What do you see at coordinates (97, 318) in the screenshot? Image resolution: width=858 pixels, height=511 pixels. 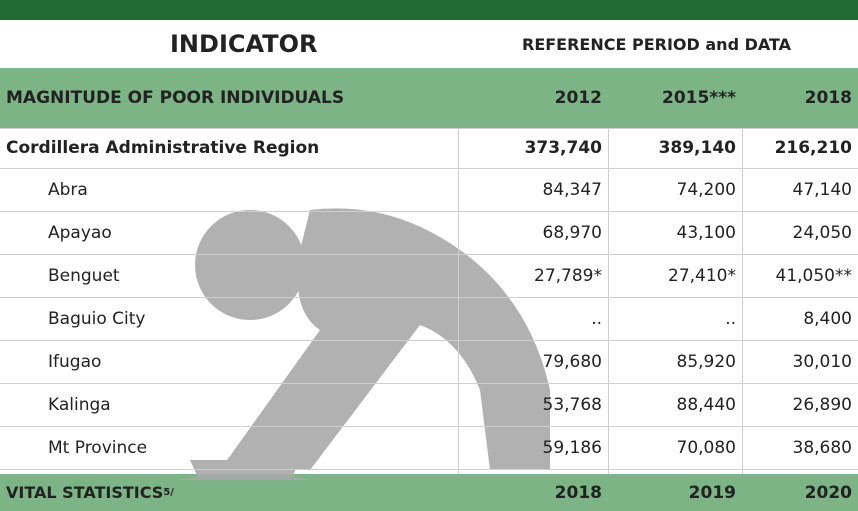 I see `row-name: Baguio City` at bounding box center [97, 318].